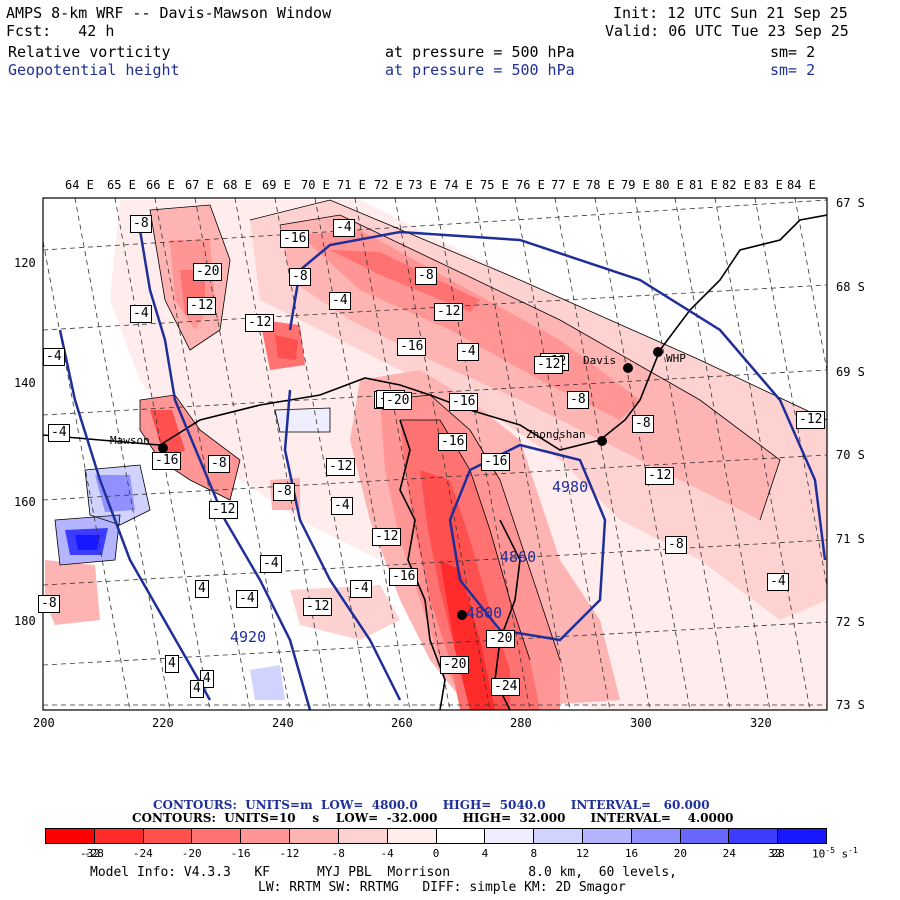 The image size is (900, 900). Describe the element at coordinates (570, 487) in the screenshot. I see `height-label: 4980` at that location.